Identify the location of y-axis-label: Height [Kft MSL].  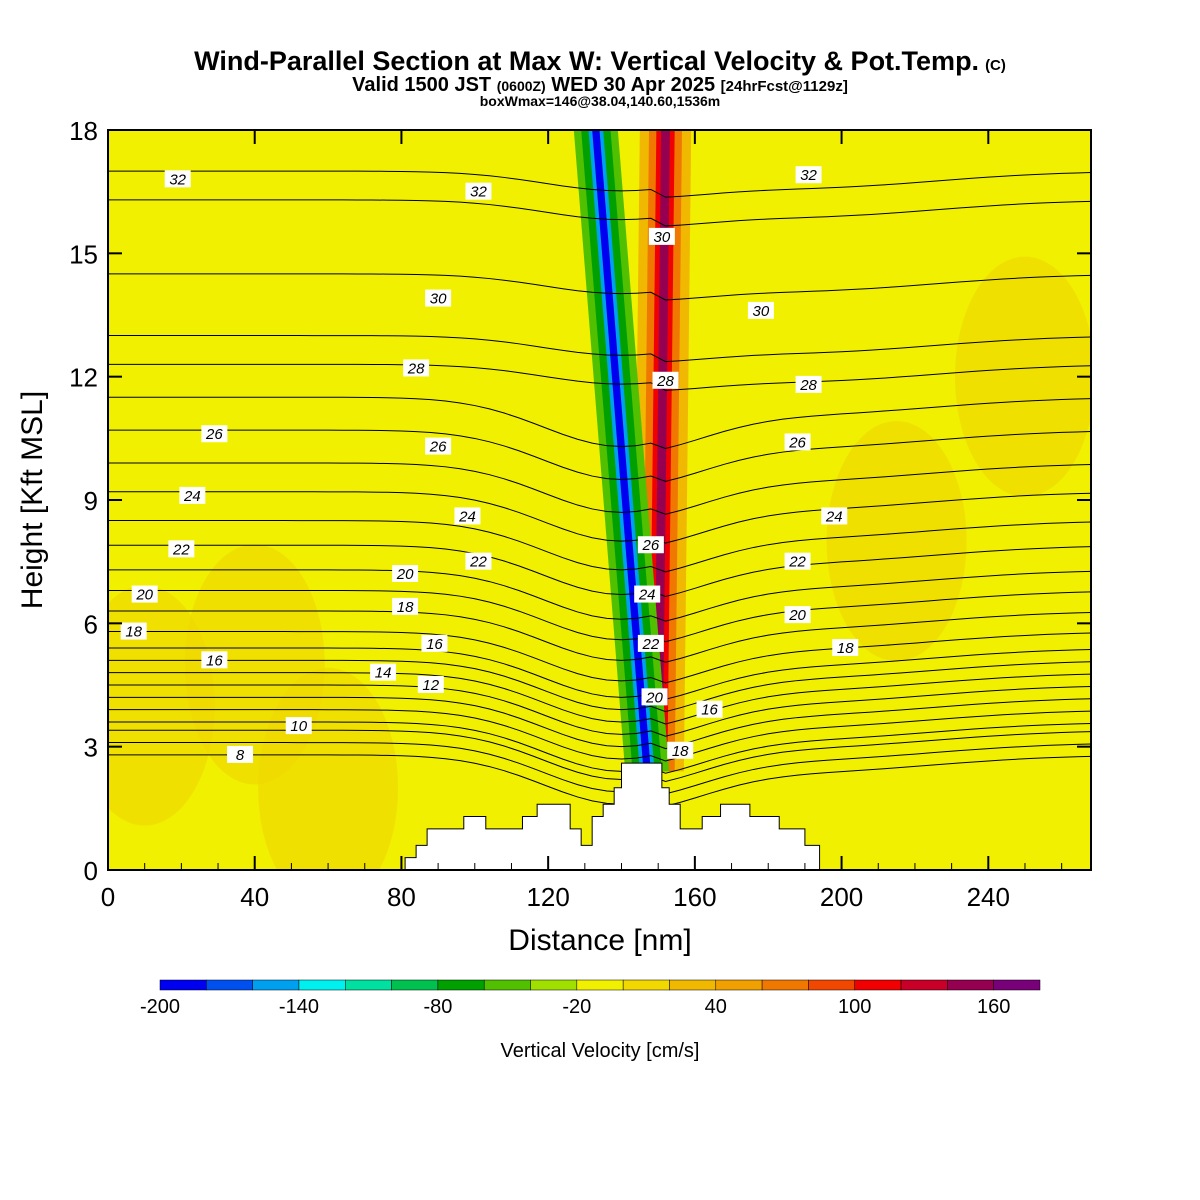
(32, 500).